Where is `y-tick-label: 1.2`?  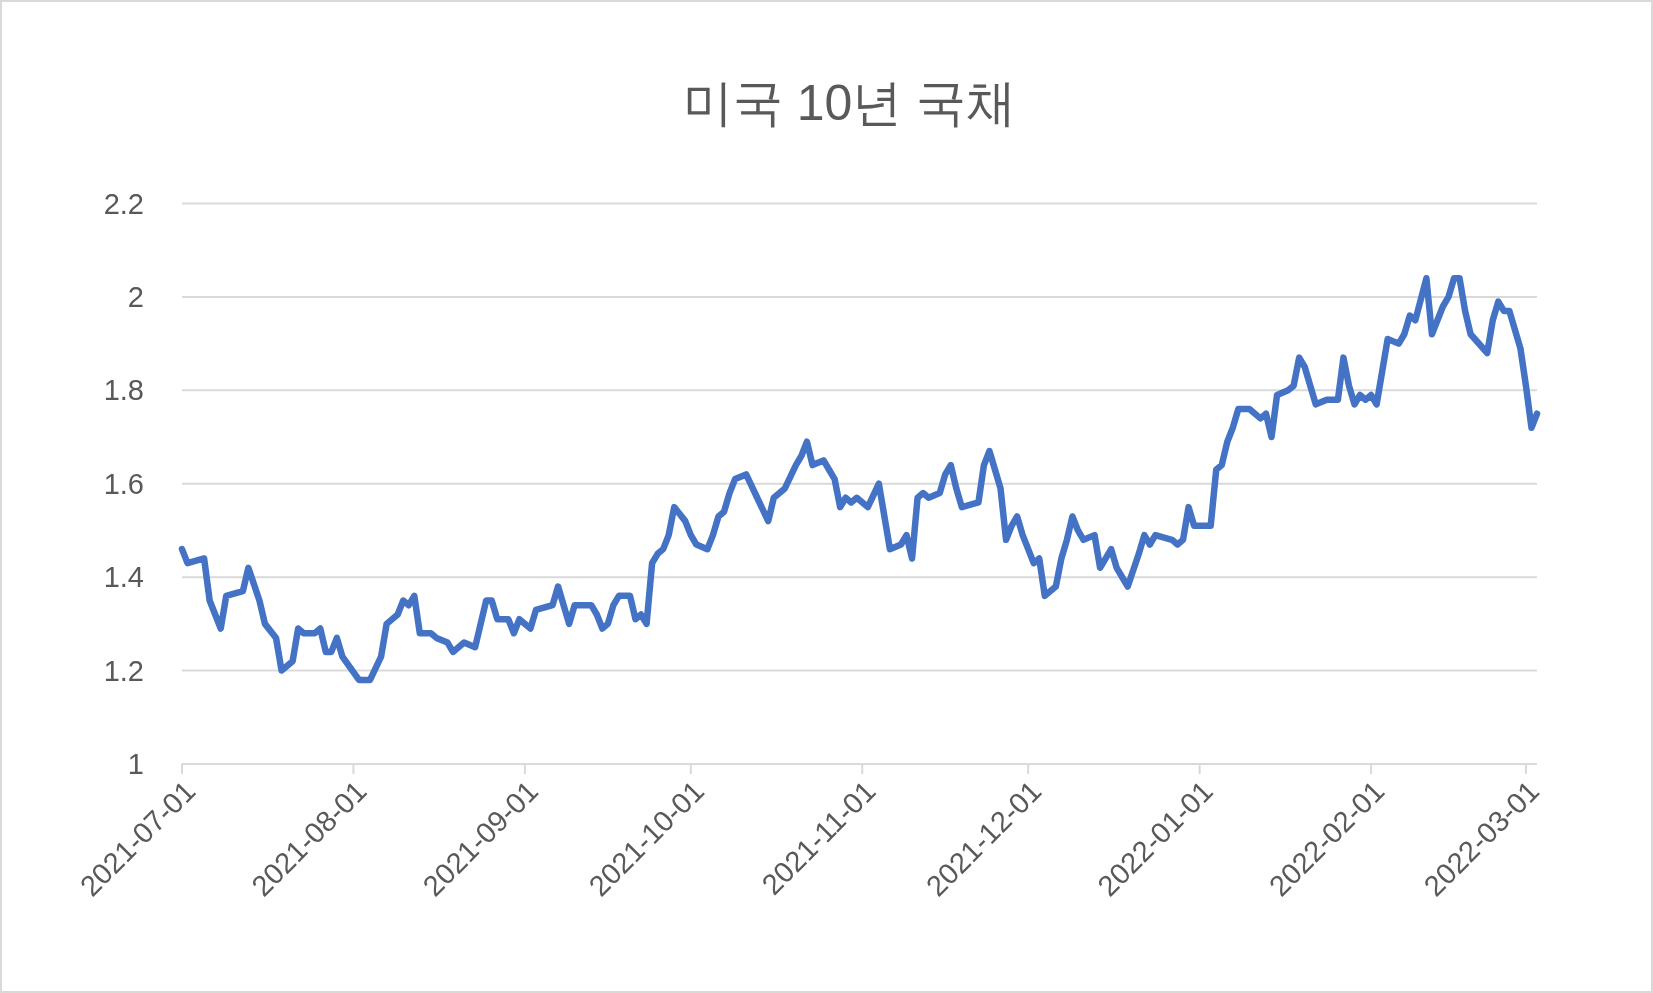
y-tick-label: 1.2 is located at coordinates (123, 670).